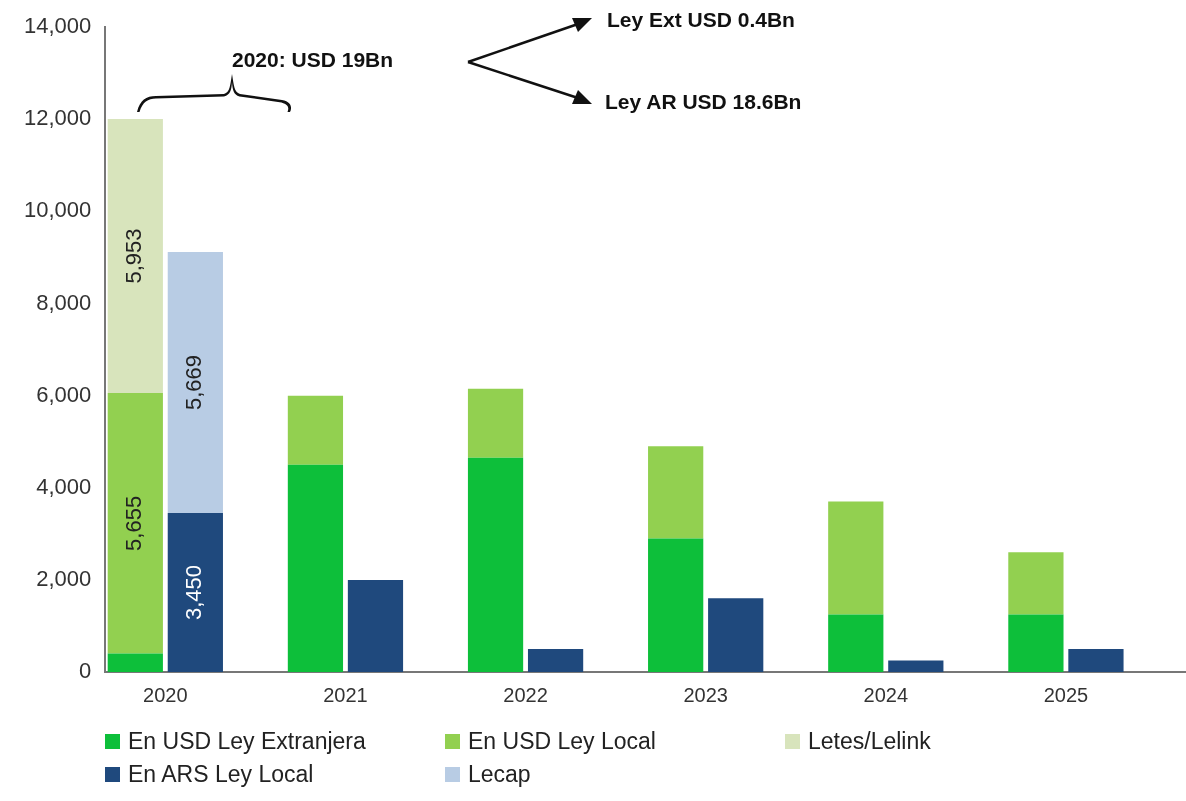 The image size is (1186, 801). I want to click on legend-label: En USD Ley Local, so click(562, 741).